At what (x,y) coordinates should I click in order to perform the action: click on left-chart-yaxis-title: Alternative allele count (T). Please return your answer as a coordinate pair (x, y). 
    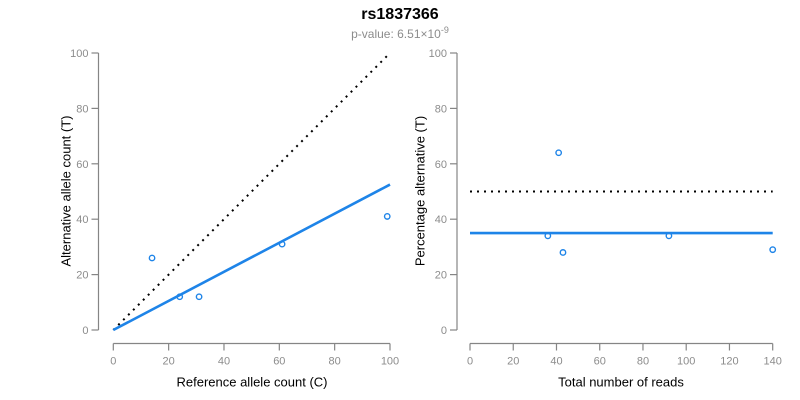
    Looking at the image, I should click on (66, 191).